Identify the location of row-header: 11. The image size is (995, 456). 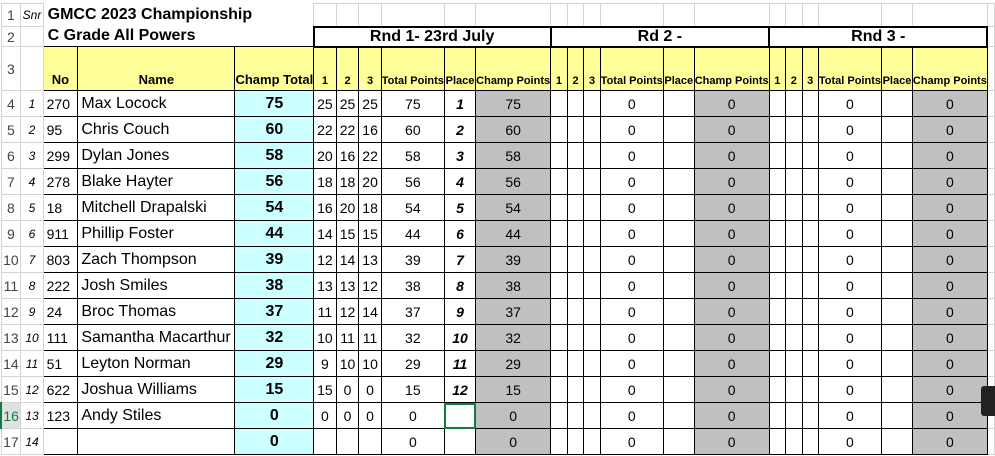
(11, 285).